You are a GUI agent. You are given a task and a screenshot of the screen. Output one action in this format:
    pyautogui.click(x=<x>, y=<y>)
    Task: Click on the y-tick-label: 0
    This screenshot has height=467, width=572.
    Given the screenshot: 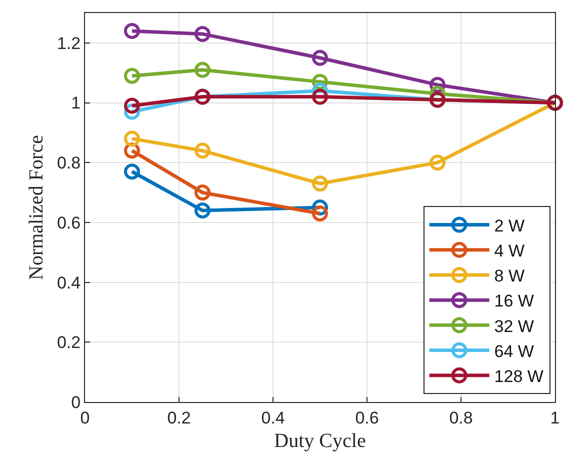 What is the action you would take?
    pyautogui.click(x=76, y=402)
    